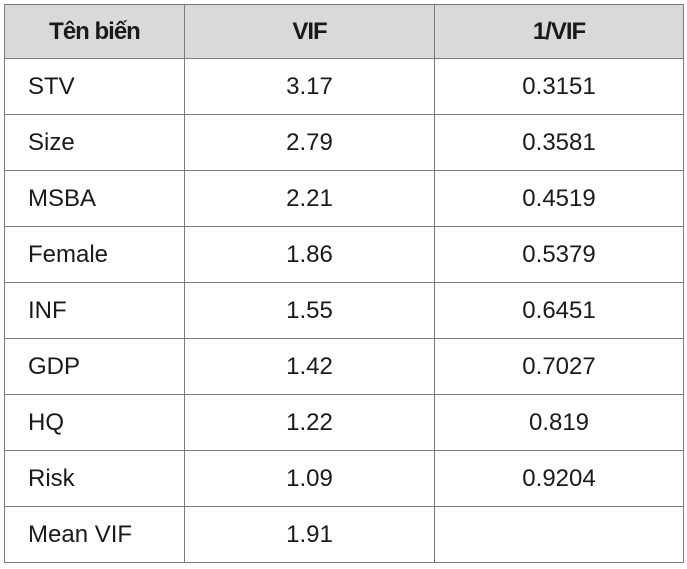 The image size is (687, 569). Describe the element at coordinates (94, 534) in the screenshot. I see `variable-name-cell: Mean VIF` at that location.